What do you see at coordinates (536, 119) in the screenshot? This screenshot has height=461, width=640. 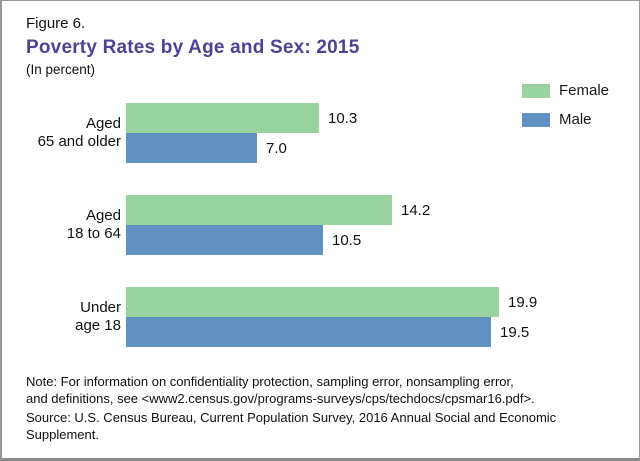 I see `male-swatch` at bounding box center [536, 119].